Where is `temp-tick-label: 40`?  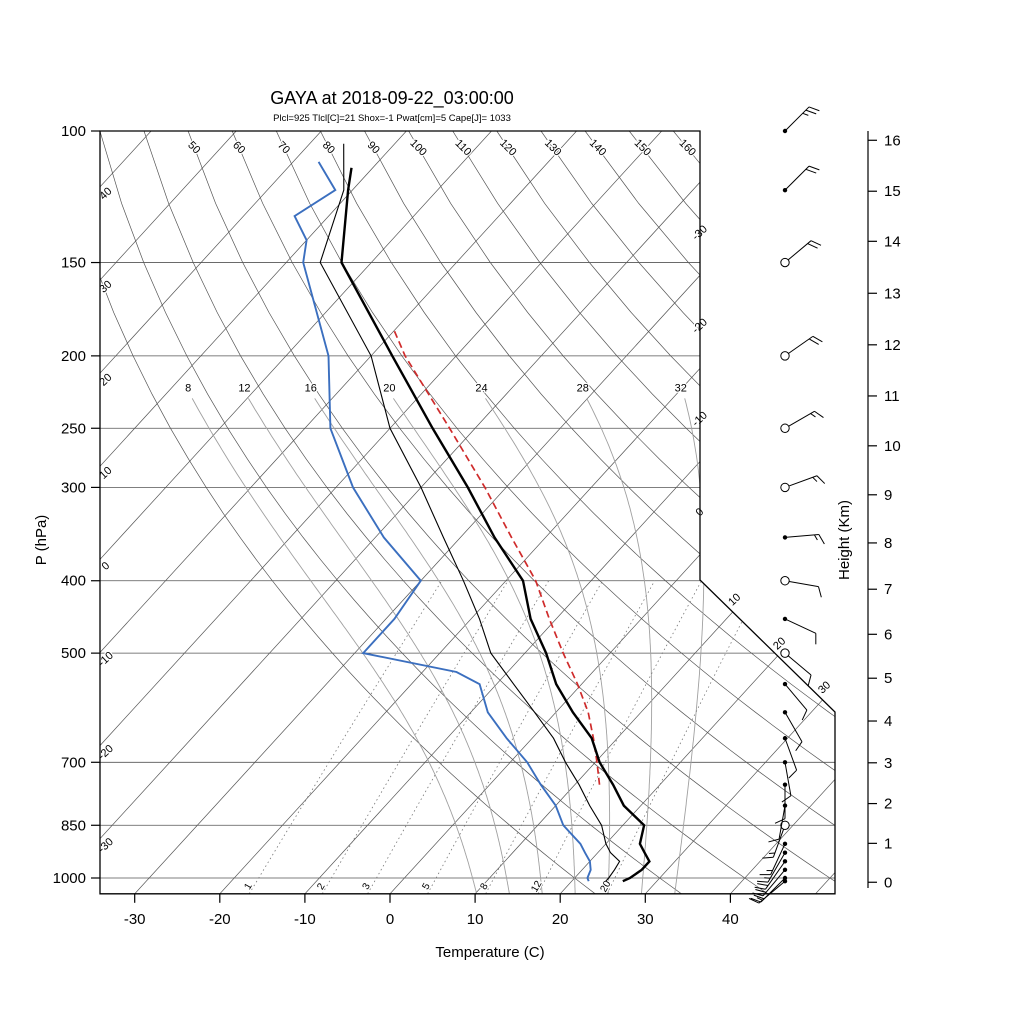 temp-tick-label: 40 is located at coordinates (730, 919).